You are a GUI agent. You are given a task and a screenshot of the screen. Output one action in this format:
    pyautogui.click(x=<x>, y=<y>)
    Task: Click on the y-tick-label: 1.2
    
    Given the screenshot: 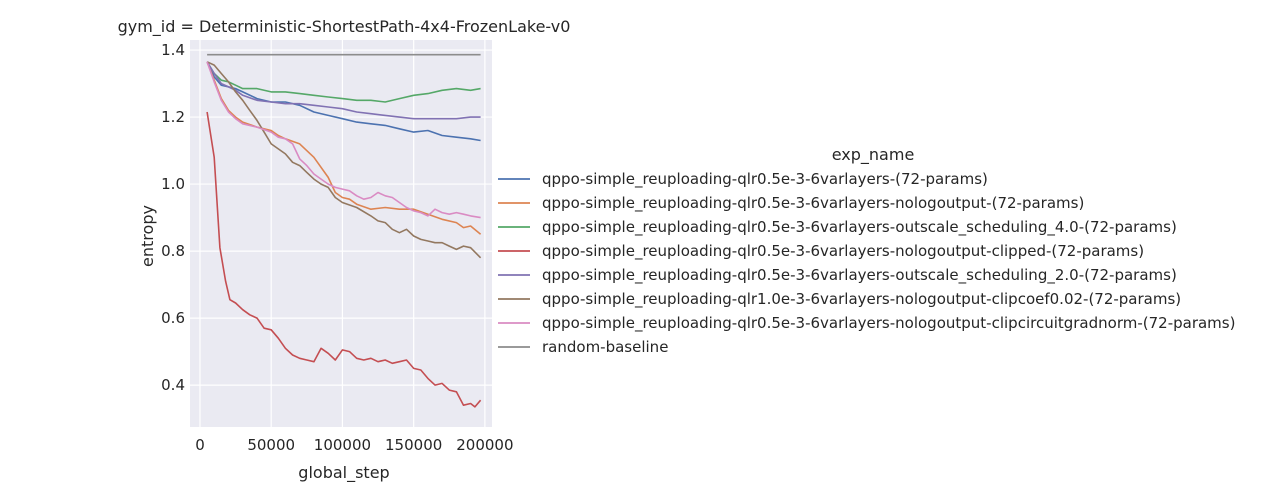 What is the action you would take?
    pyautogui.click(x=173, y=117)
    